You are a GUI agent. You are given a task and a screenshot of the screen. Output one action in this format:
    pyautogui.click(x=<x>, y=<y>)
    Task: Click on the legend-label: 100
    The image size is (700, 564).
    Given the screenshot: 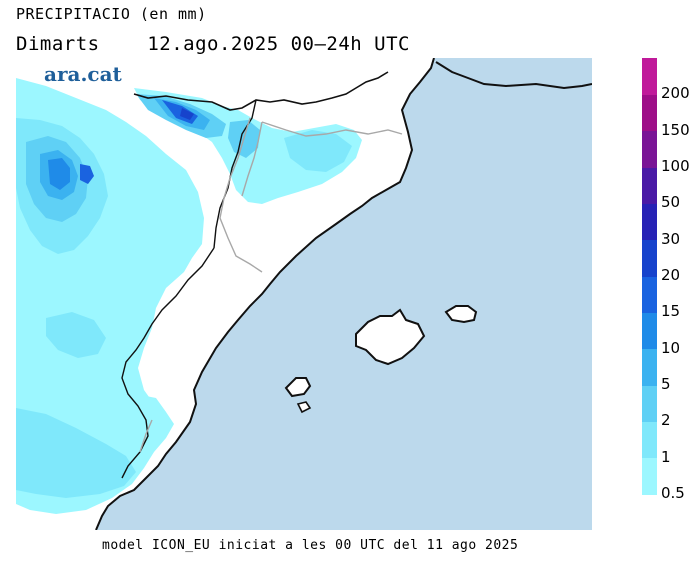 What is the action you would take?
    pyautogui.click(x=675, y=166)
    